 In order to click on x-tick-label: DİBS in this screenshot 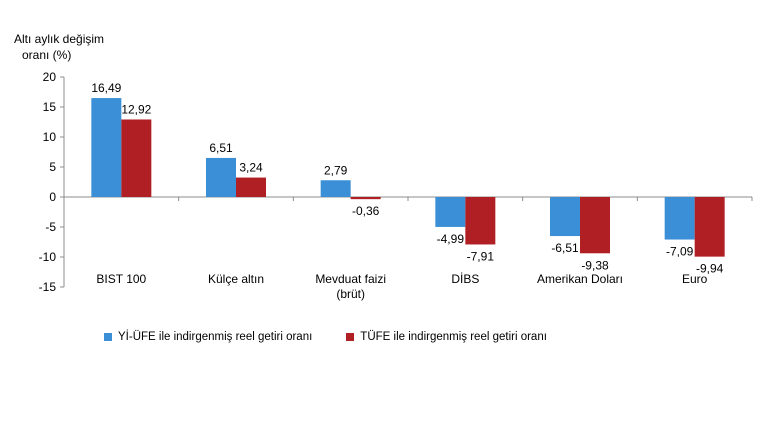, I will do `click(465, 279)`.